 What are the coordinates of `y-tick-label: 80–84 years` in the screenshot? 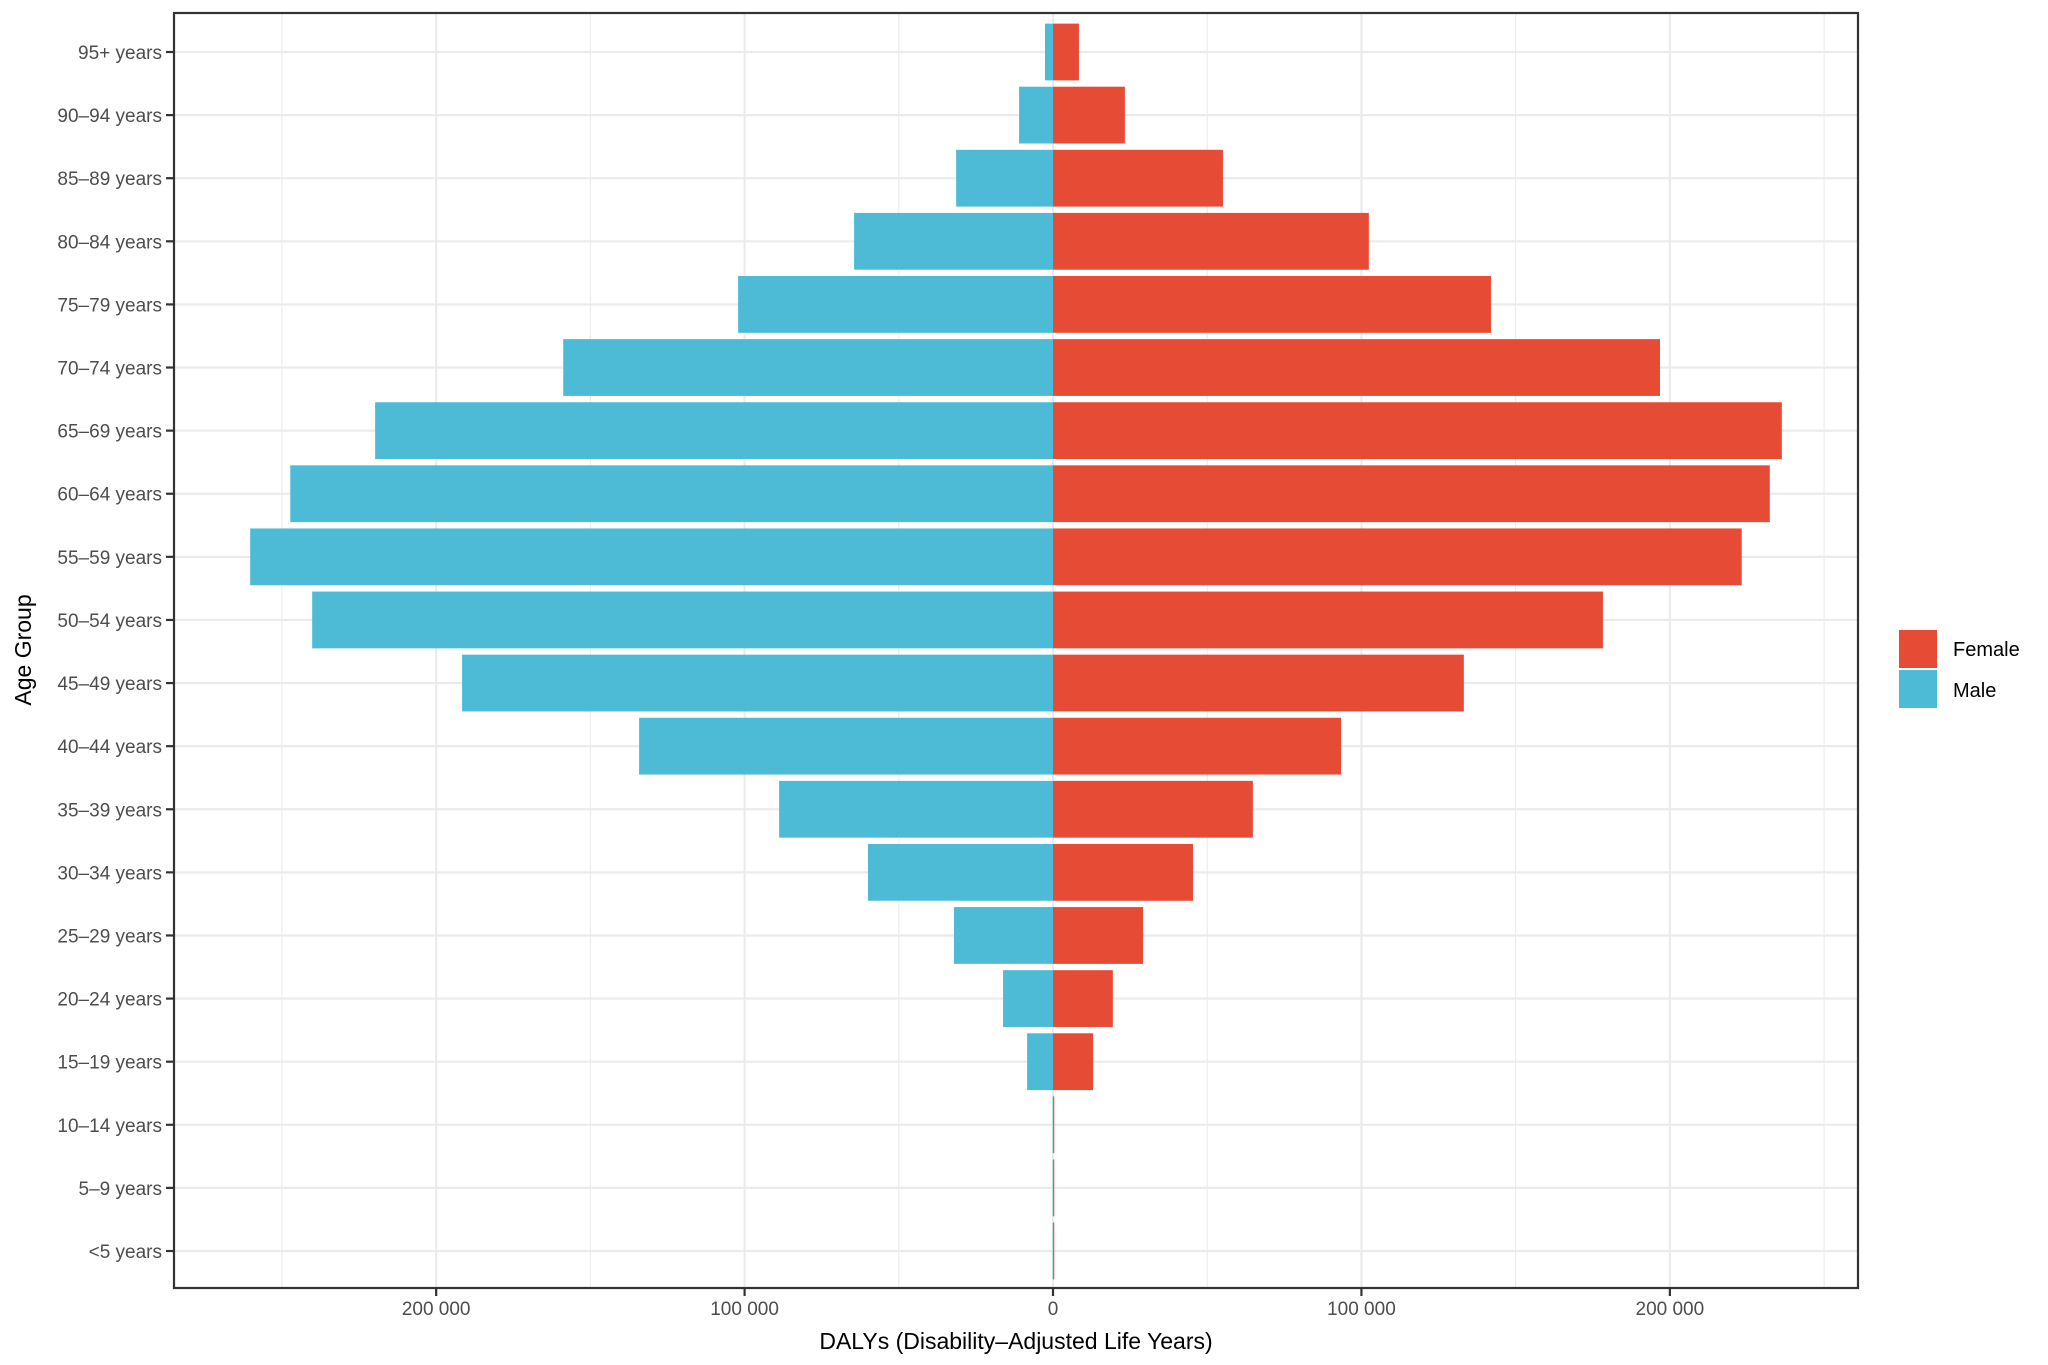 It's located at (109, 242).